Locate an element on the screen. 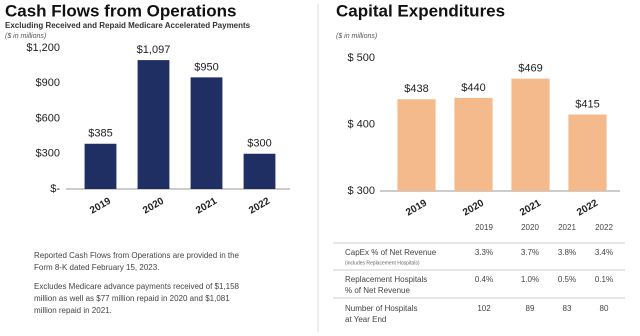 This screenshot has height=336, width=640. value-label: $440 is located at coordinates (473, 88).